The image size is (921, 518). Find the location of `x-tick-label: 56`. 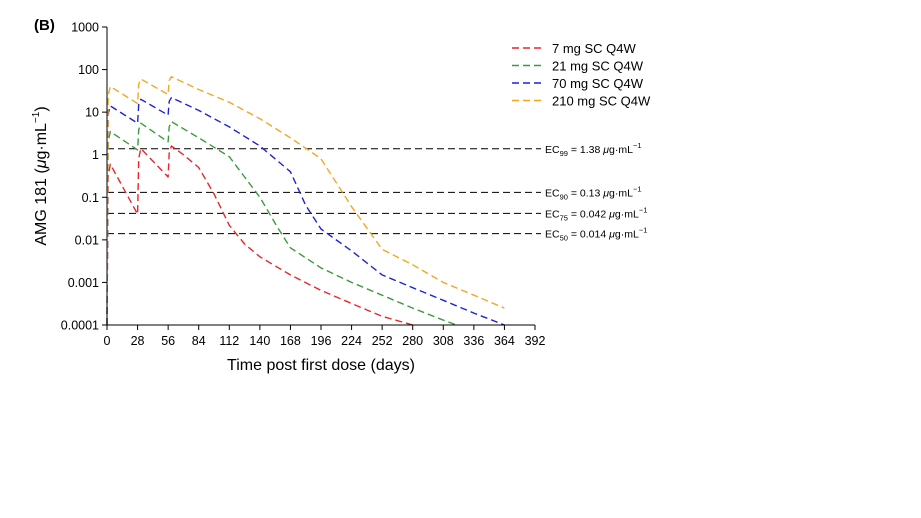

x-tick-label: 56 is located at coordinates (168, 341).